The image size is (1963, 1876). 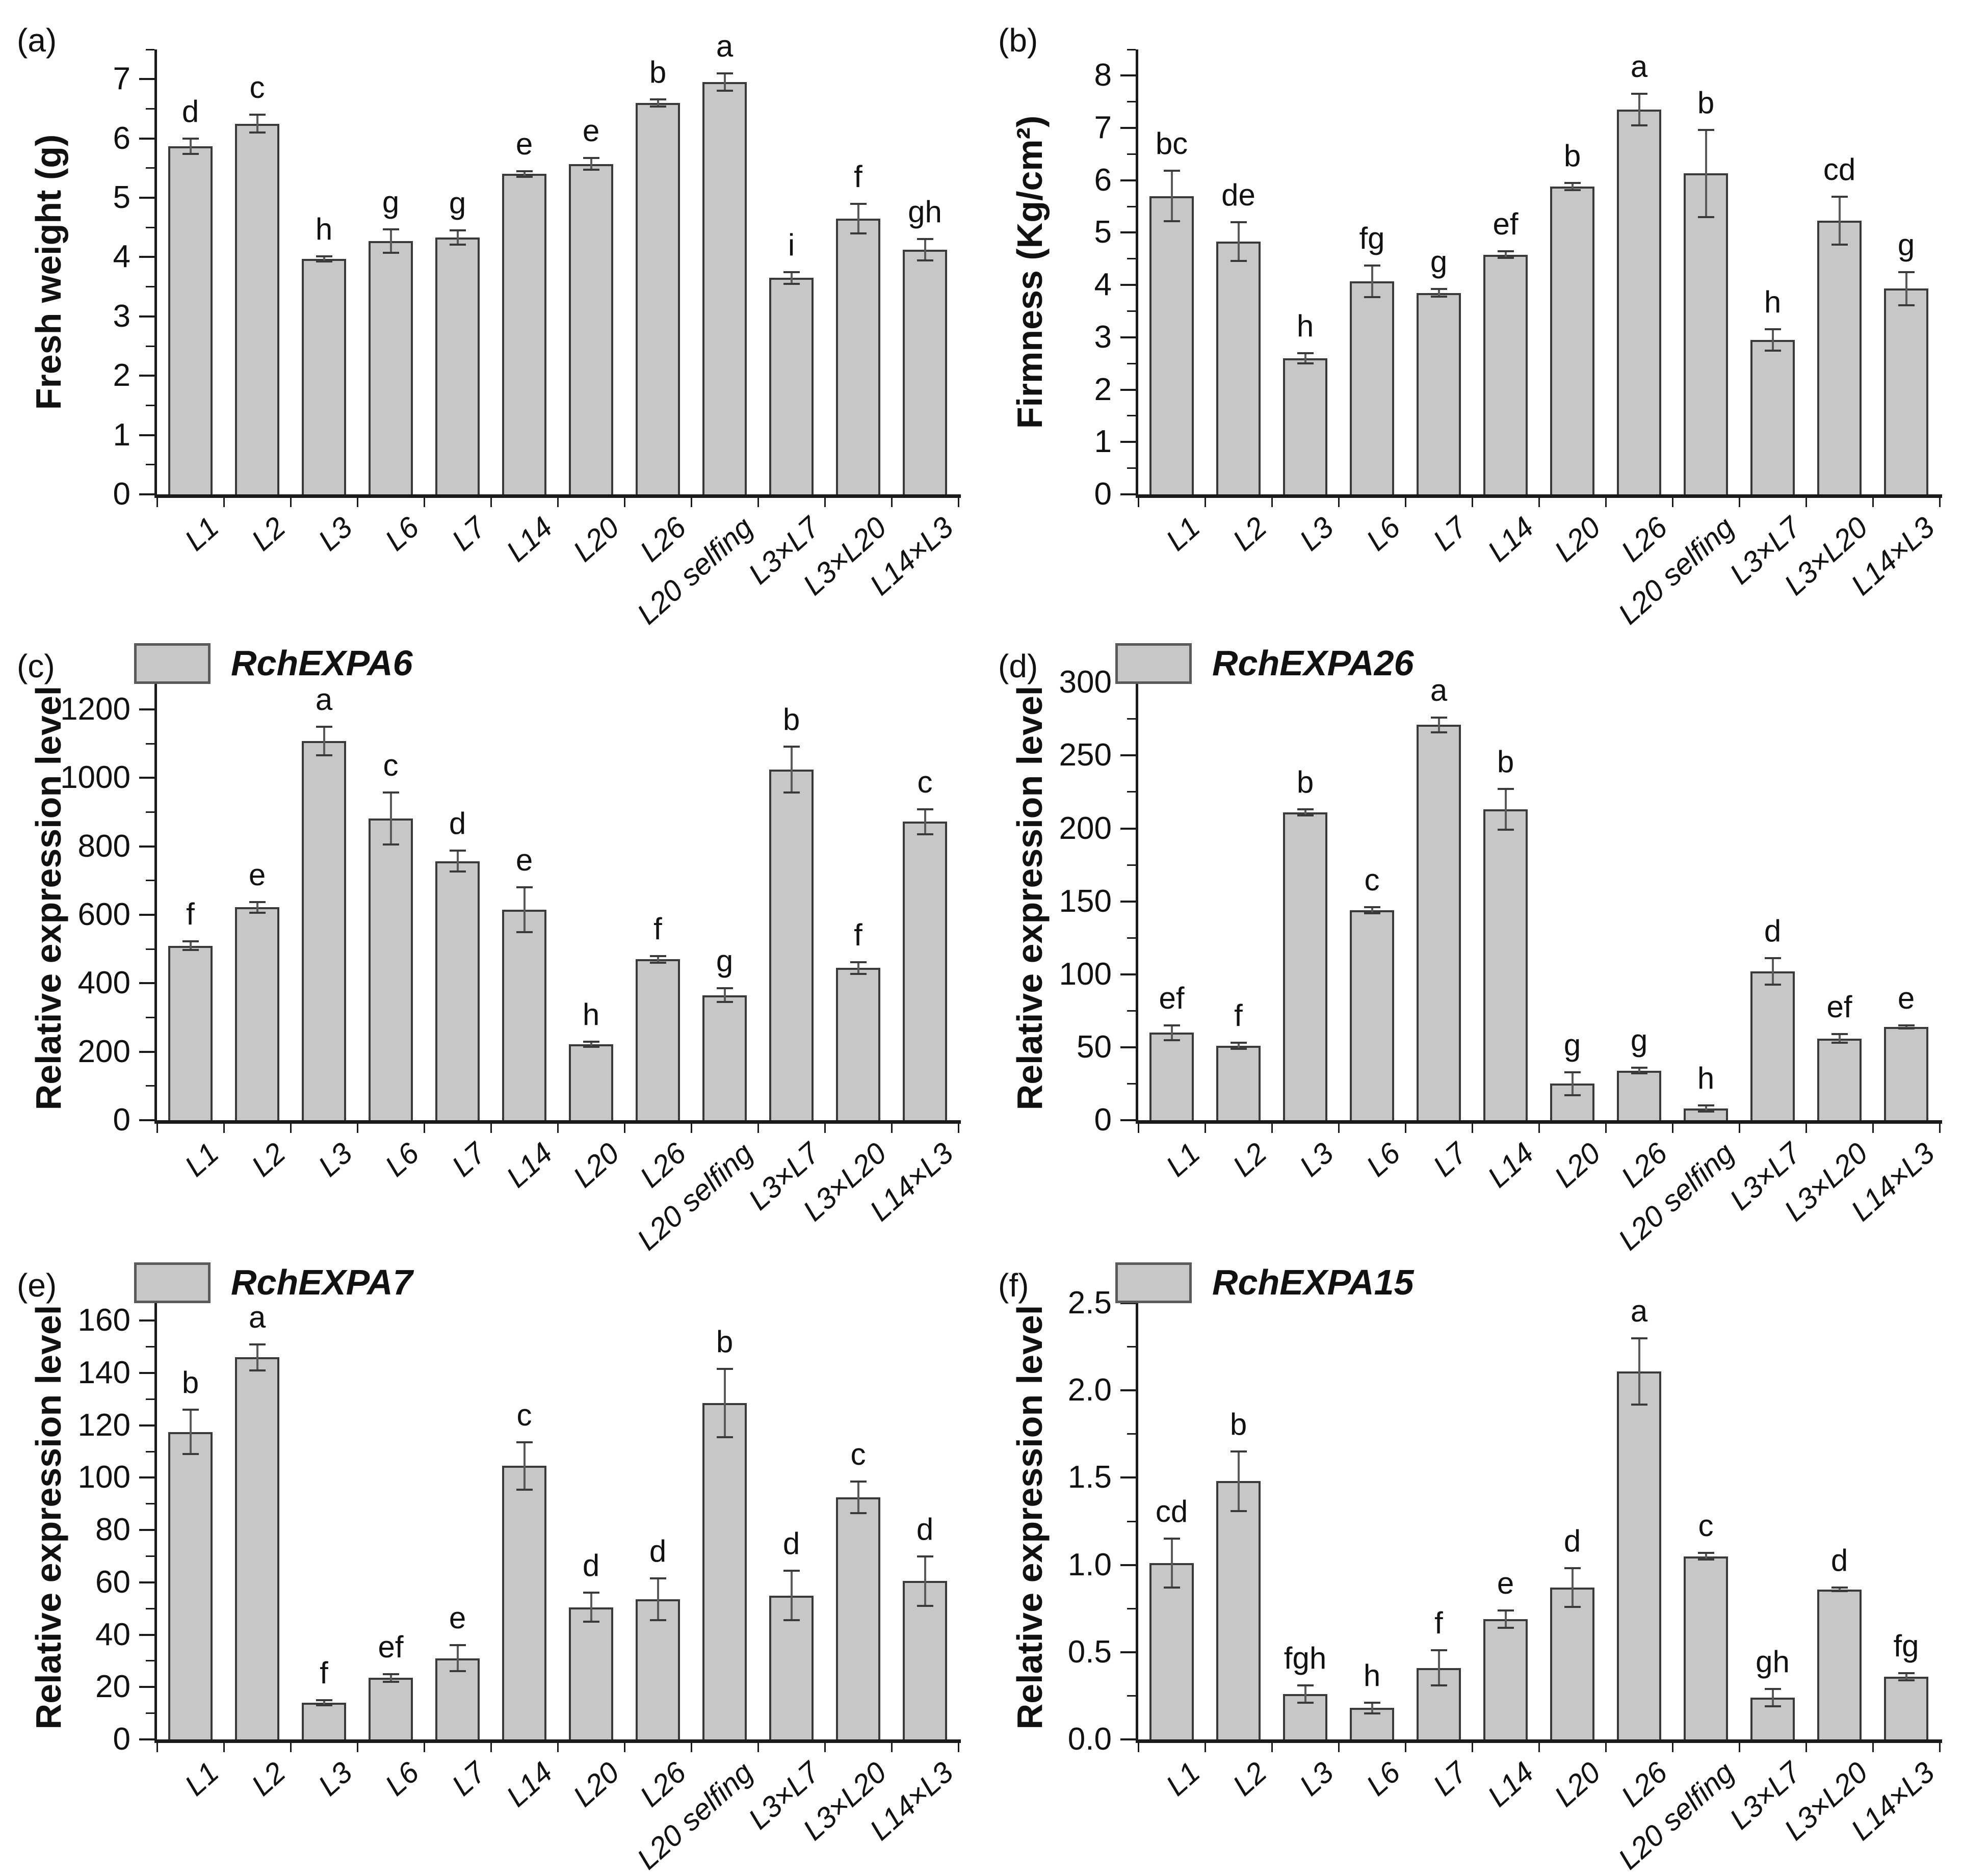 I want to click on x-category-label: L20, so click(x=595, y=1165).